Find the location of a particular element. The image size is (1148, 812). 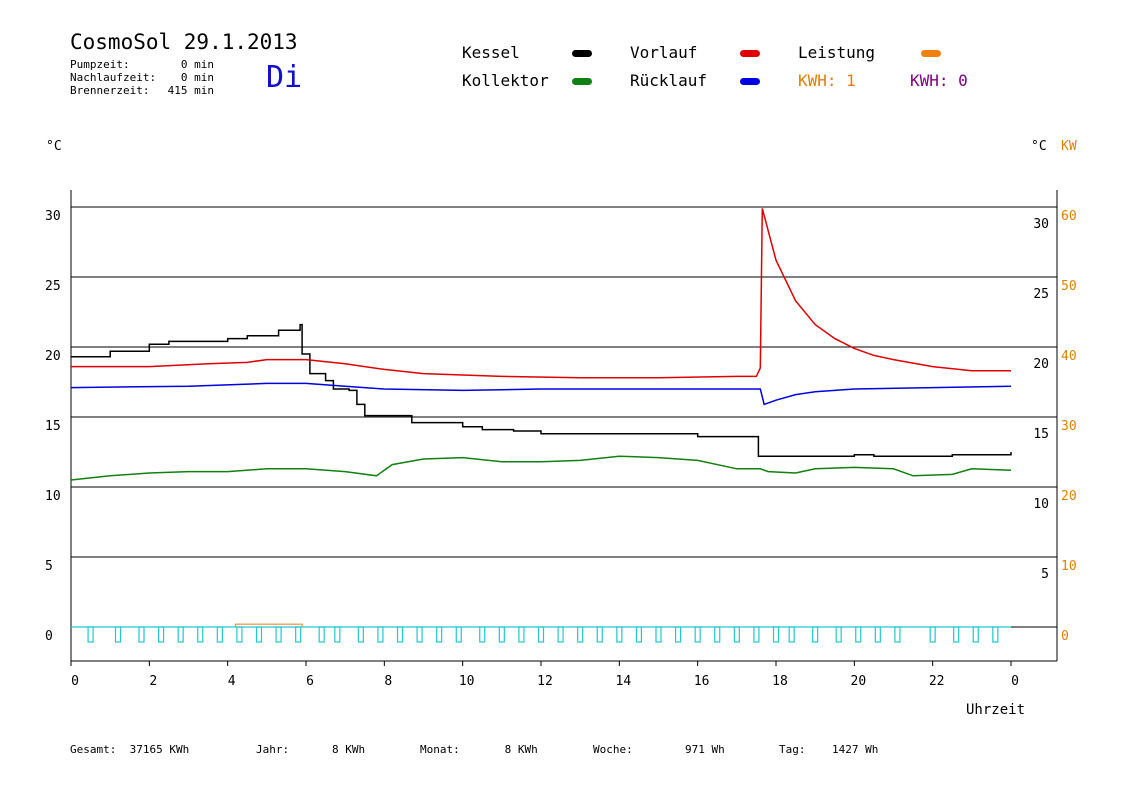

y-tick-label-kw: 20 is located at coordinates (1069, 496).